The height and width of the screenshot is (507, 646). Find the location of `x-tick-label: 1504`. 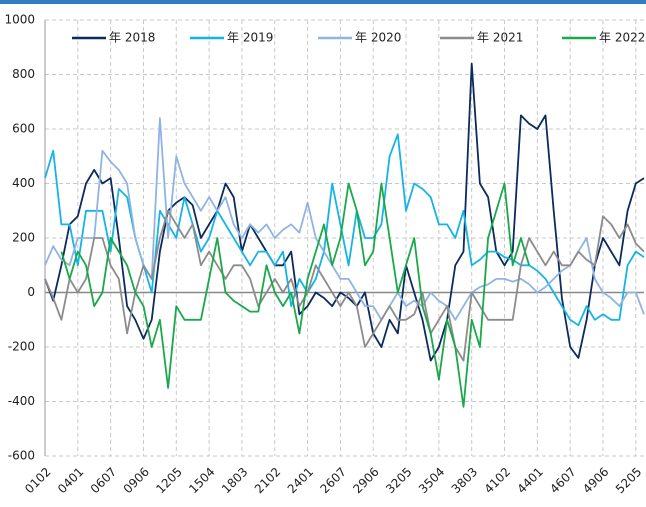

x-tick-label: 1504 is located at coordinates (201, 480).